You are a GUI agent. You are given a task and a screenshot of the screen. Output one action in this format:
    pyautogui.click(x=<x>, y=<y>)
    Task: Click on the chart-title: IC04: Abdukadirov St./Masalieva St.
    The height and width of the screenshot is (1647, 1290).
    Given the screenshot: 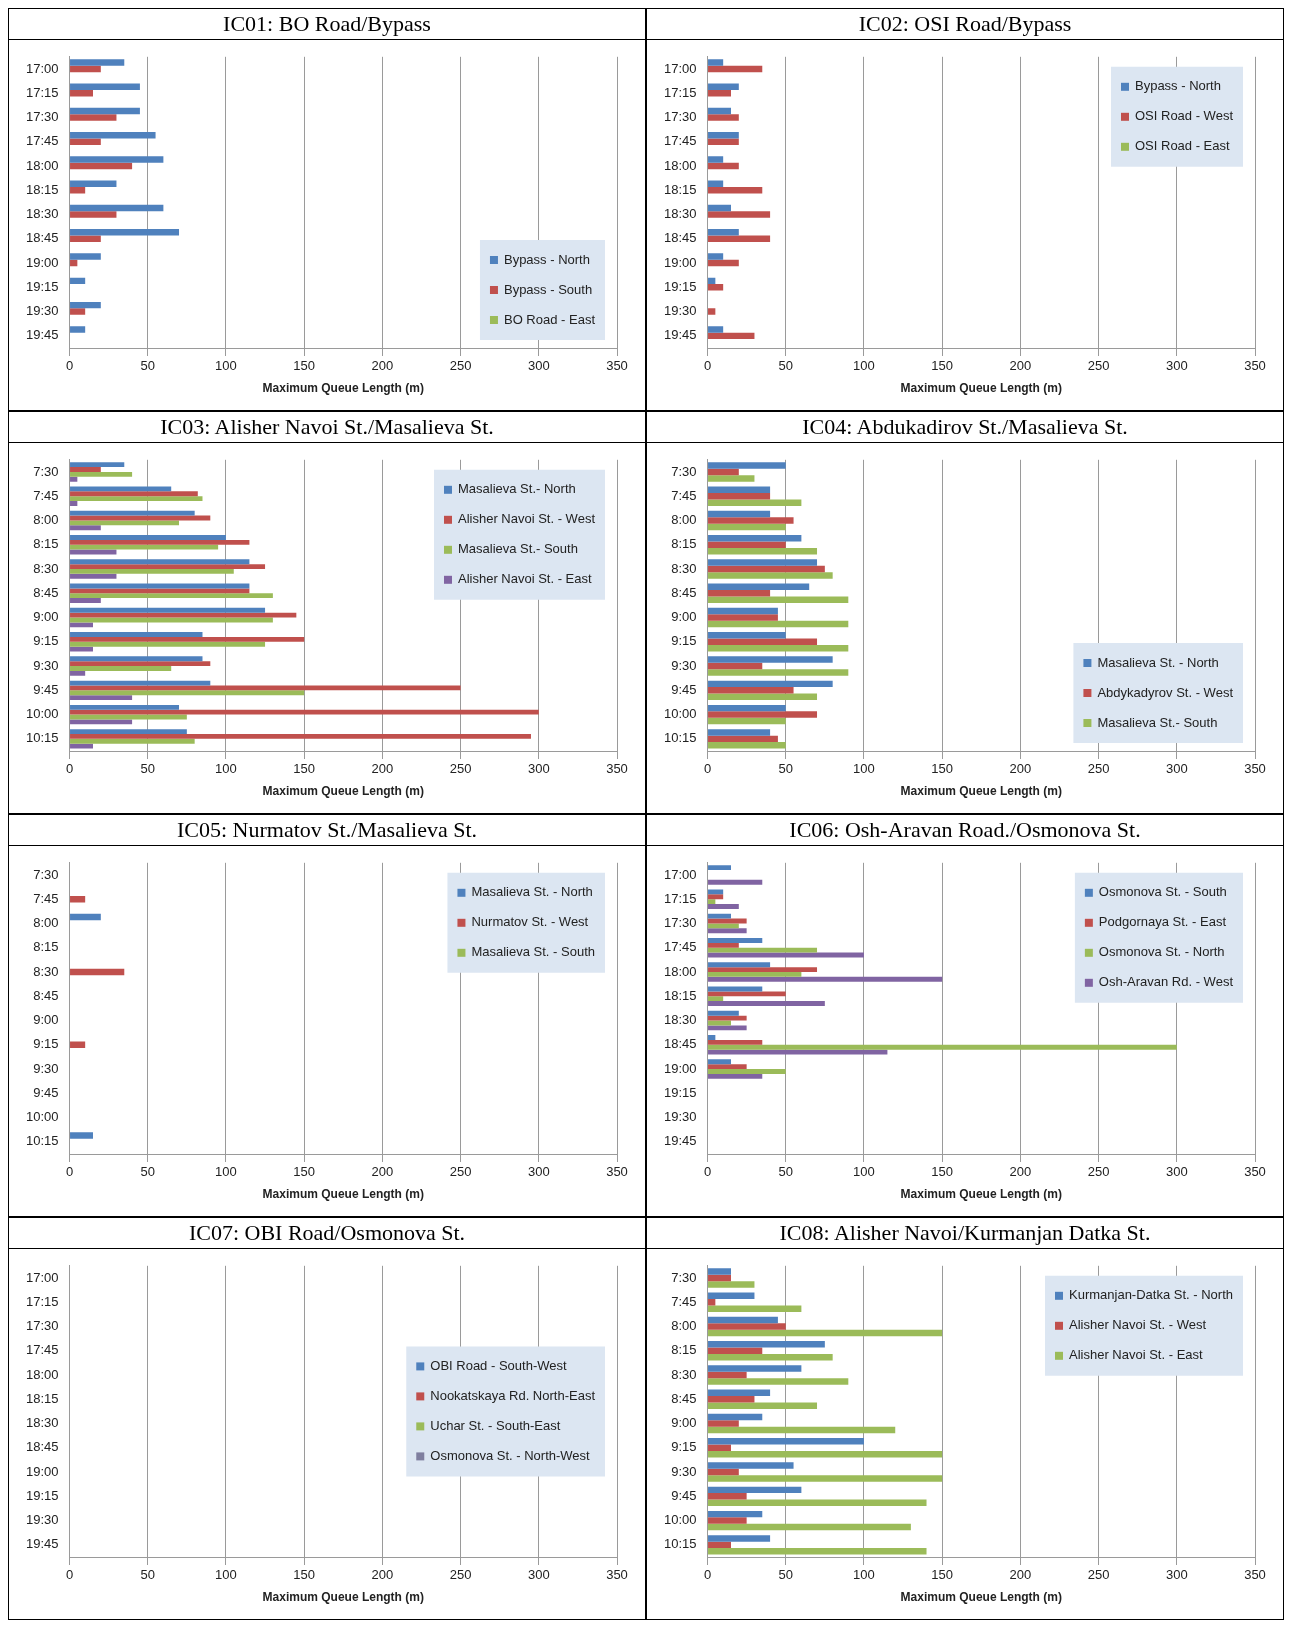 What is the action you would take?
    pyautogui.click(x=965, y=427)
    